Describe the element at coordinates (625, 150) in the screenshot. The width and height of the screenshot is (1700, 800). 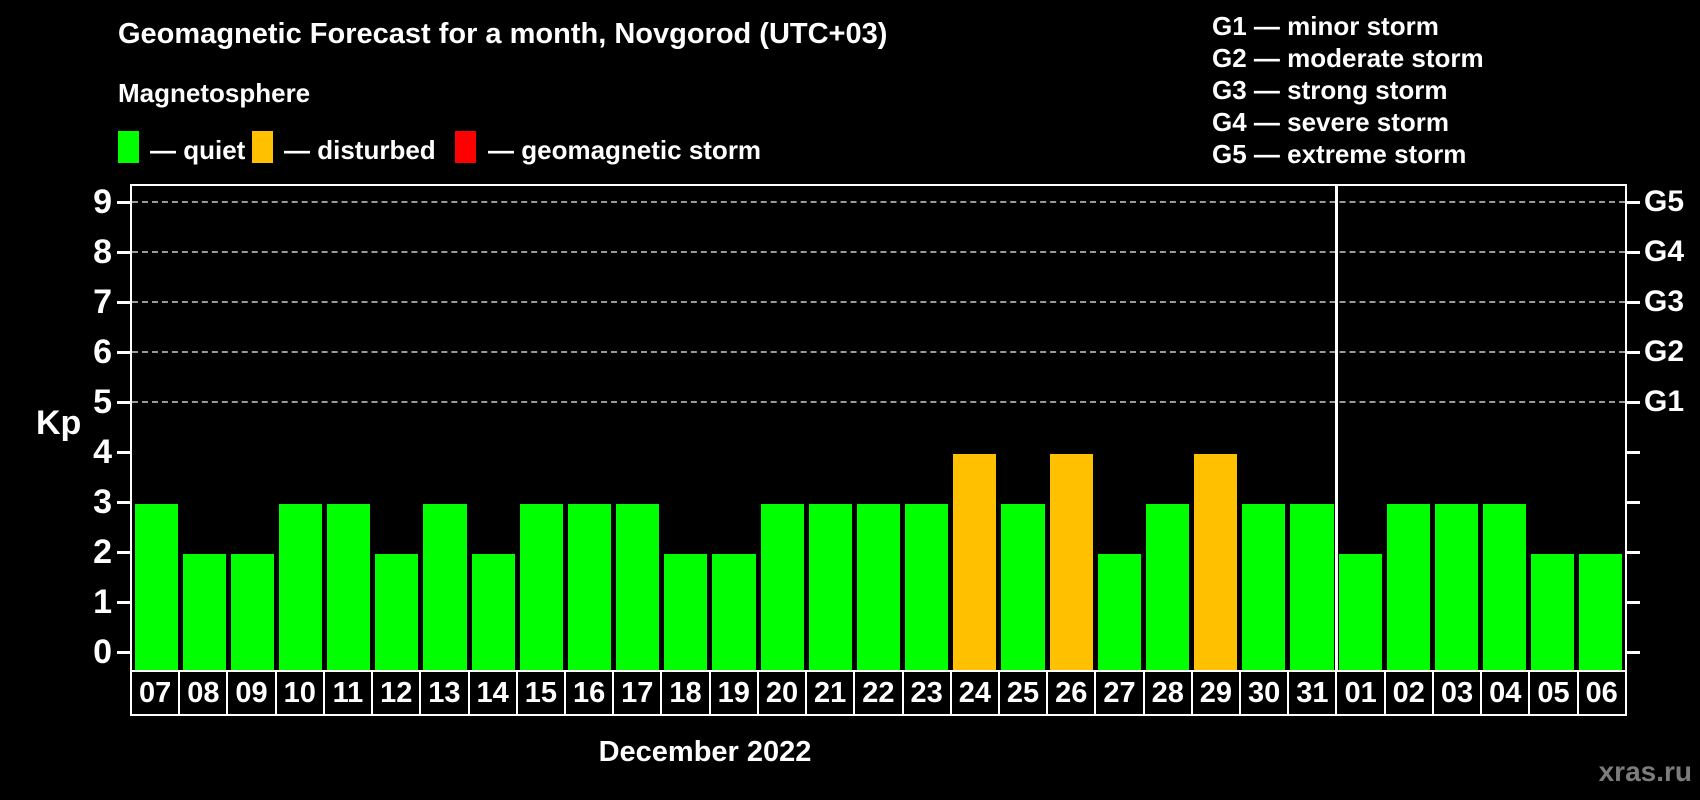
I see `storm-legend-label: — geomagnetic storm` at that location.